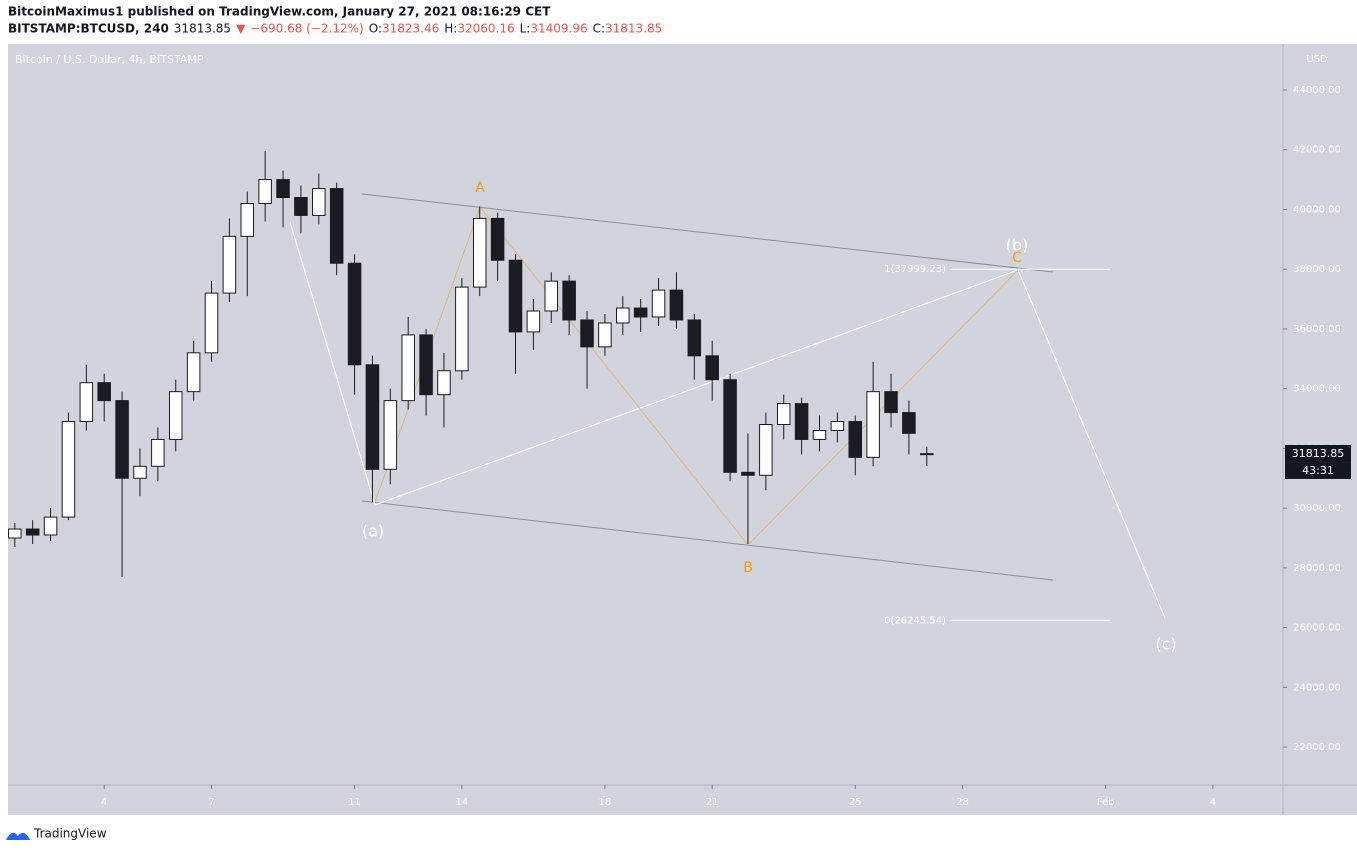  I want to click on price-tag, so click(1318, 453).